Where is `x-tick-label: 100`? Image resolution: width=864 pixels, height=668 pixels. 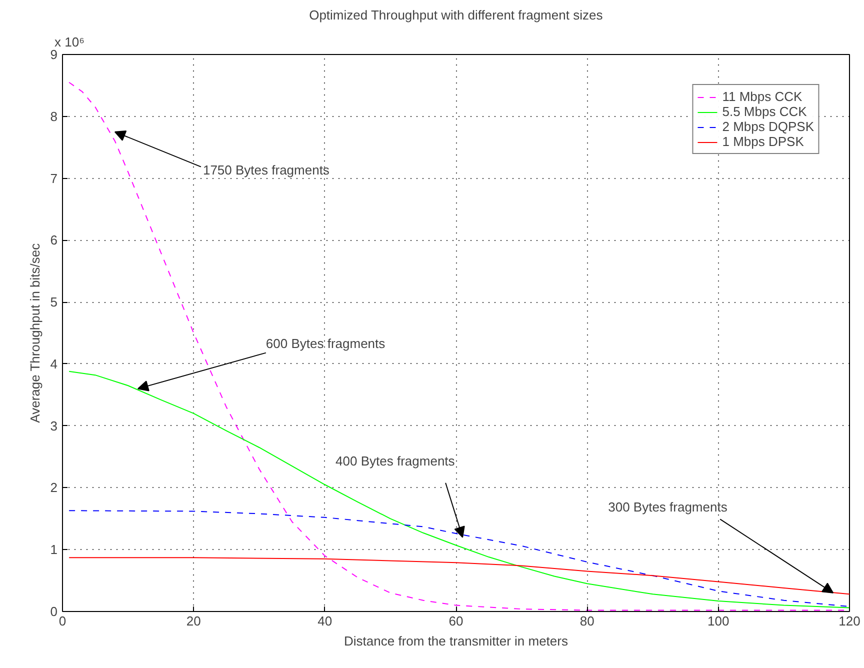
x-tick-label: 100 is located at coordinates (718, 621).